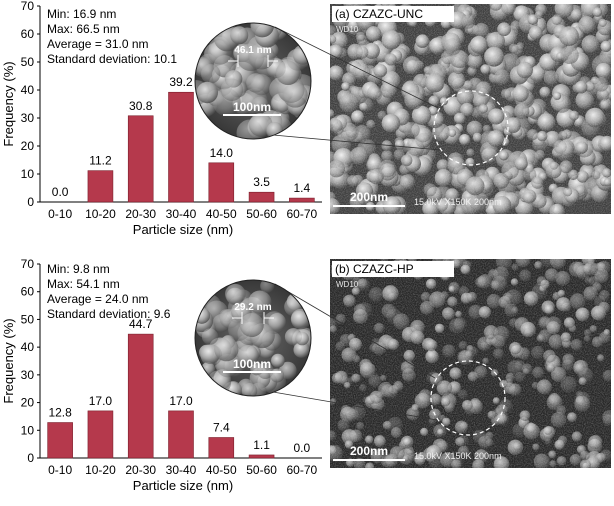  I want to click on stats-line: Standard deviation: 9.6, so click(109, 314).